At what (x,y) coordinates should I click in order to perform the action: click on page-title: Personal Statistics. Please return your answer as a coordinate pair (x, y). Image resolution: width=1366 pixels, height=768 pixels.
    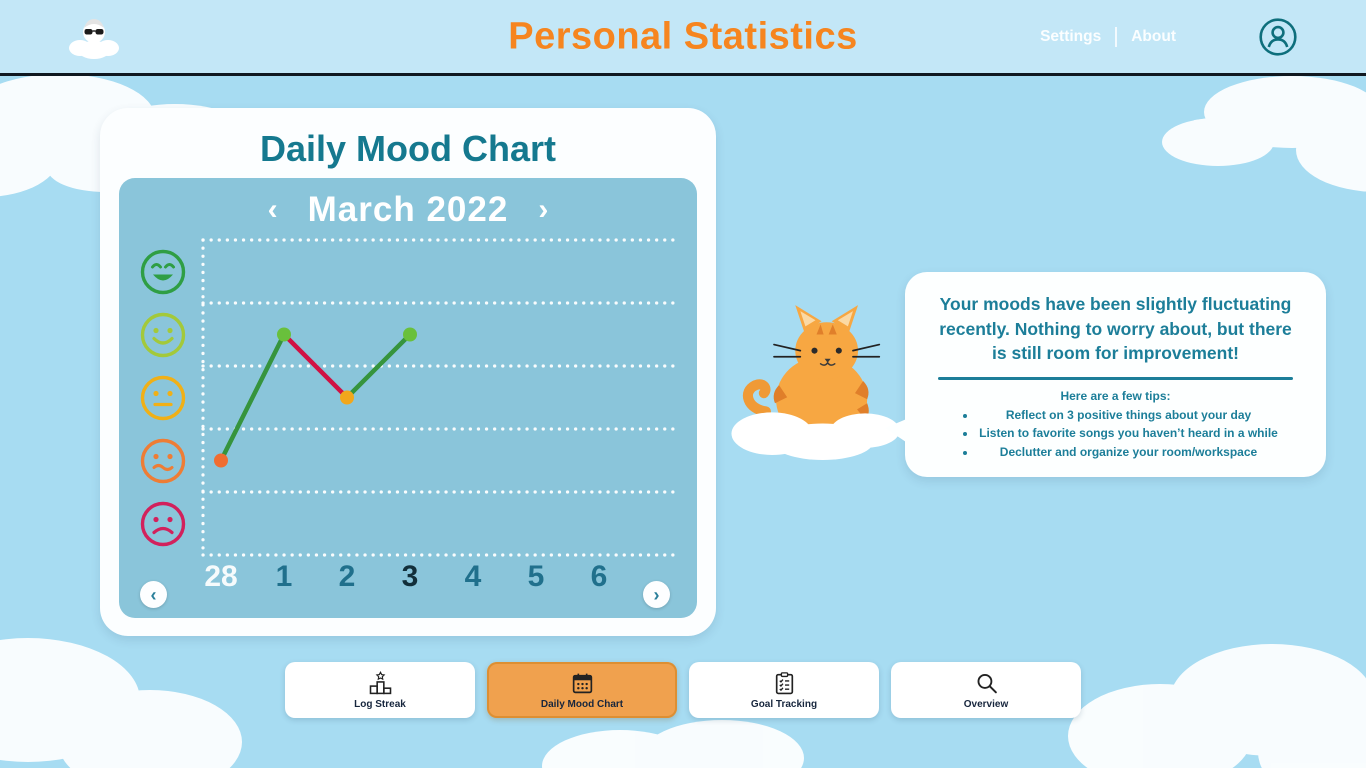
    Looking at the image, I should click on (683, 36).